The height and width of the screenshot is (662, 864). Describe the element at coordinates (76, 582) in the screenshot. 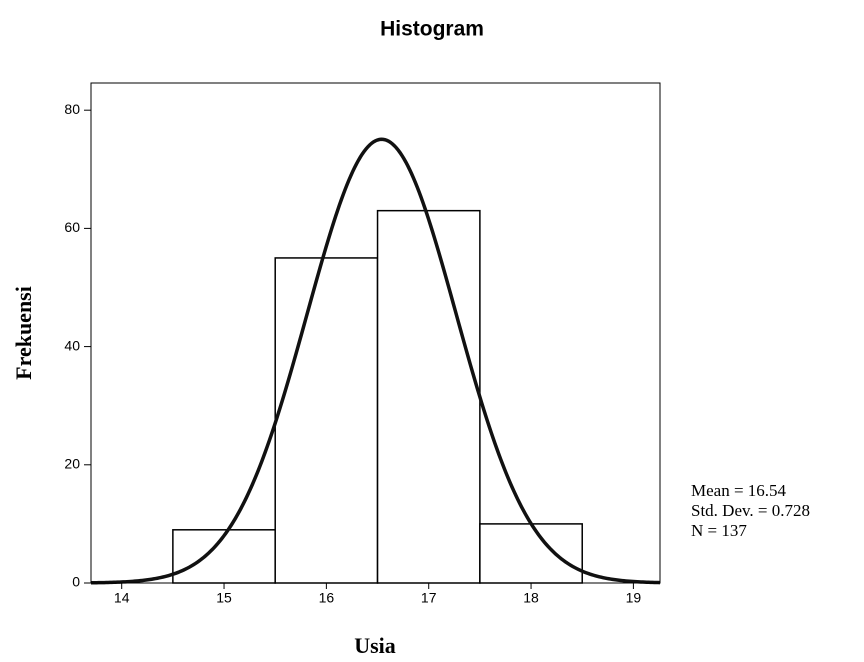

I see `y-tick-label: 0` at that location.